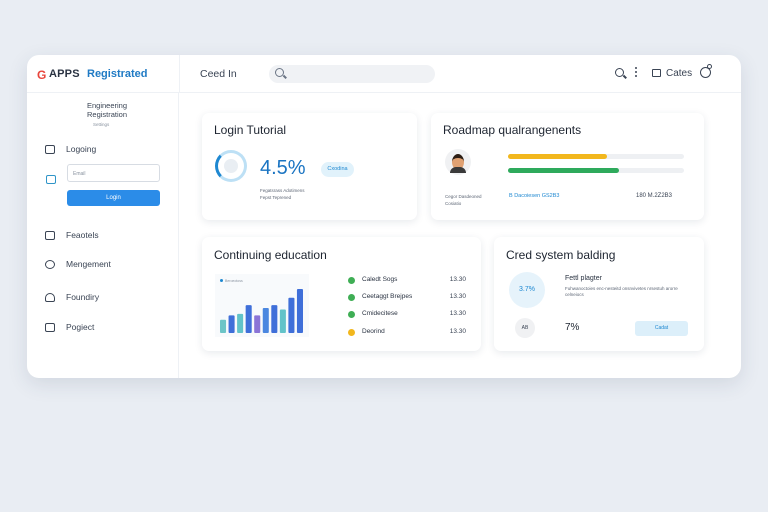  What do you see at coordinates (661, 328) in the screenshot?
I see `action-button: Cadat` at bounding box center [661, 328].